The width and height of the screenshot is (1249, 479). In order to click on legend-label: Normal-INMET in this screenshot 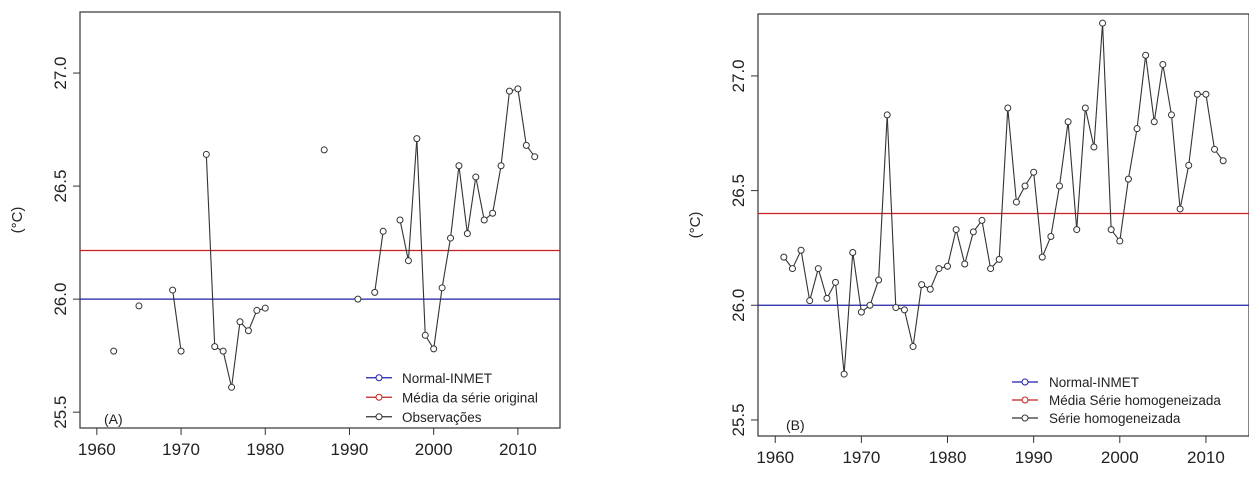, I will do `click(1094, 382)`.